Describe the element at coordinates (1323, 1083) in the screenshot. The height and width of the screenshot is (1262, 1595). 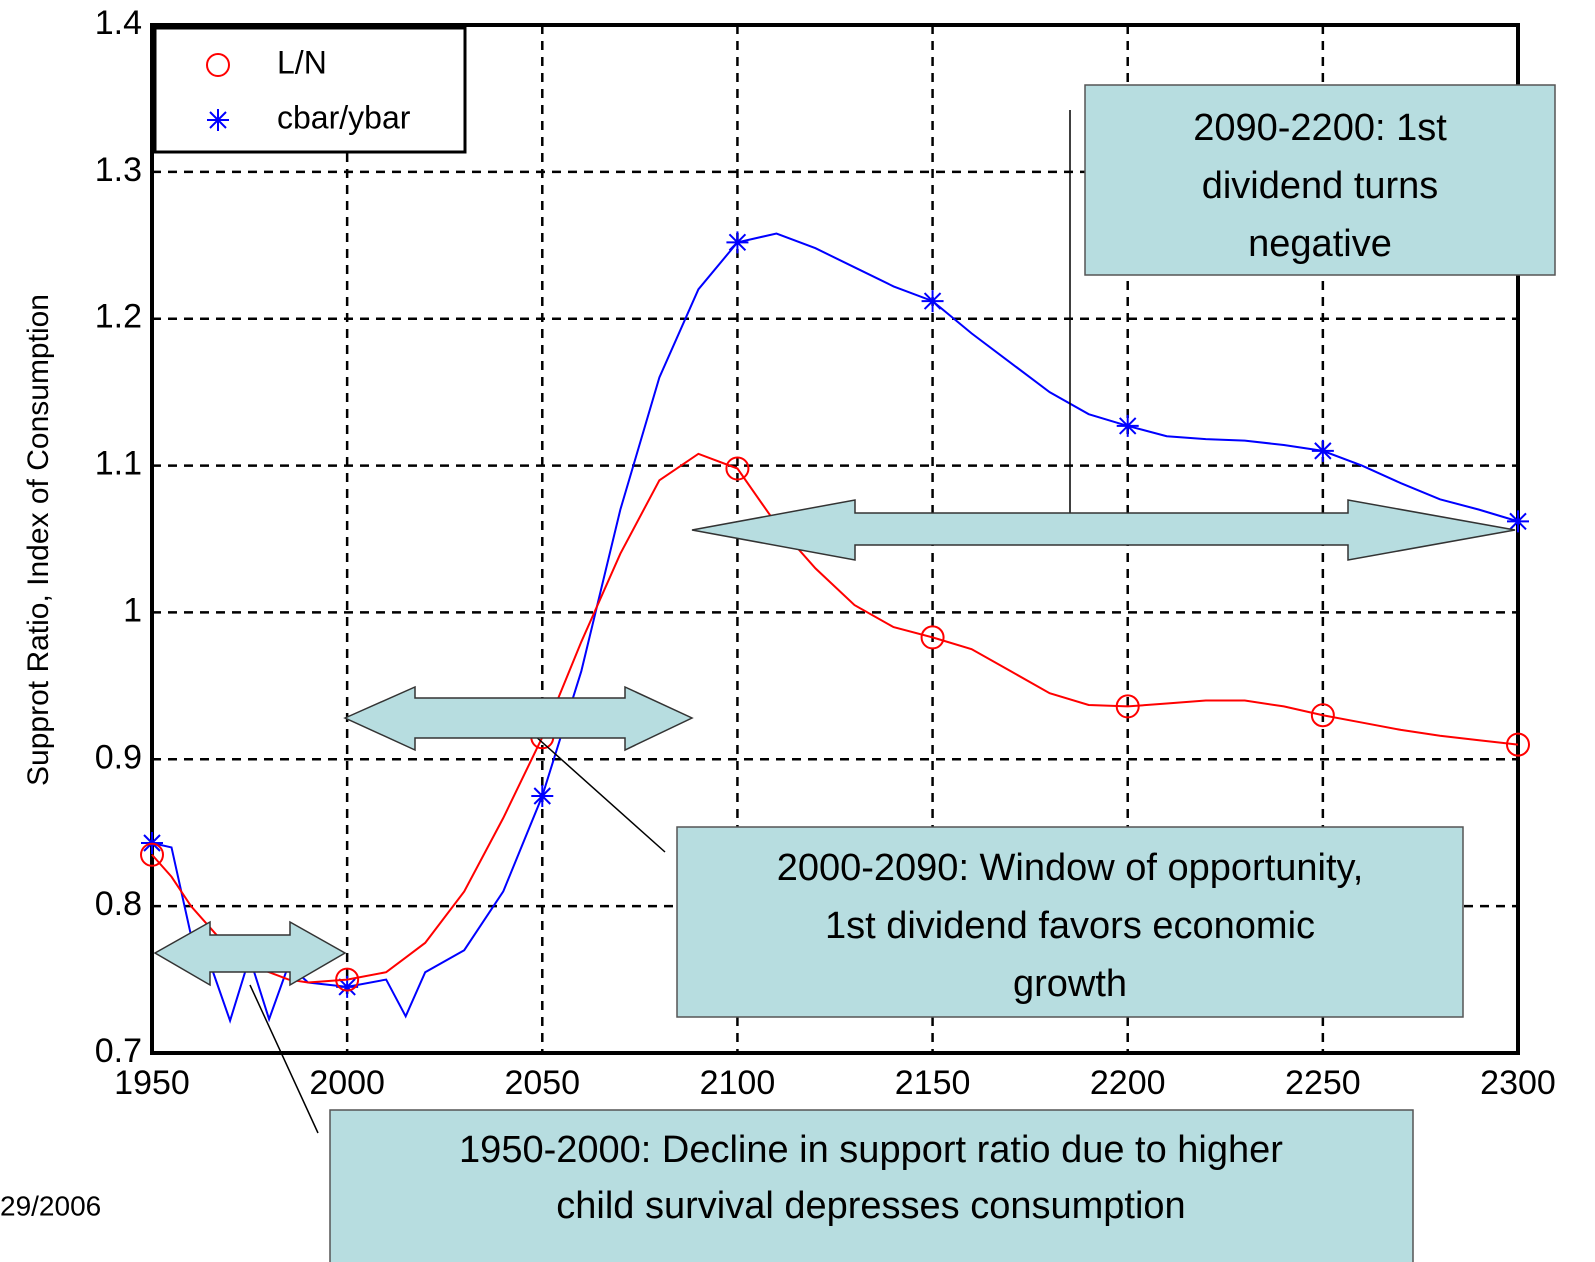
I see `x-tick-label: 2250` at that location.